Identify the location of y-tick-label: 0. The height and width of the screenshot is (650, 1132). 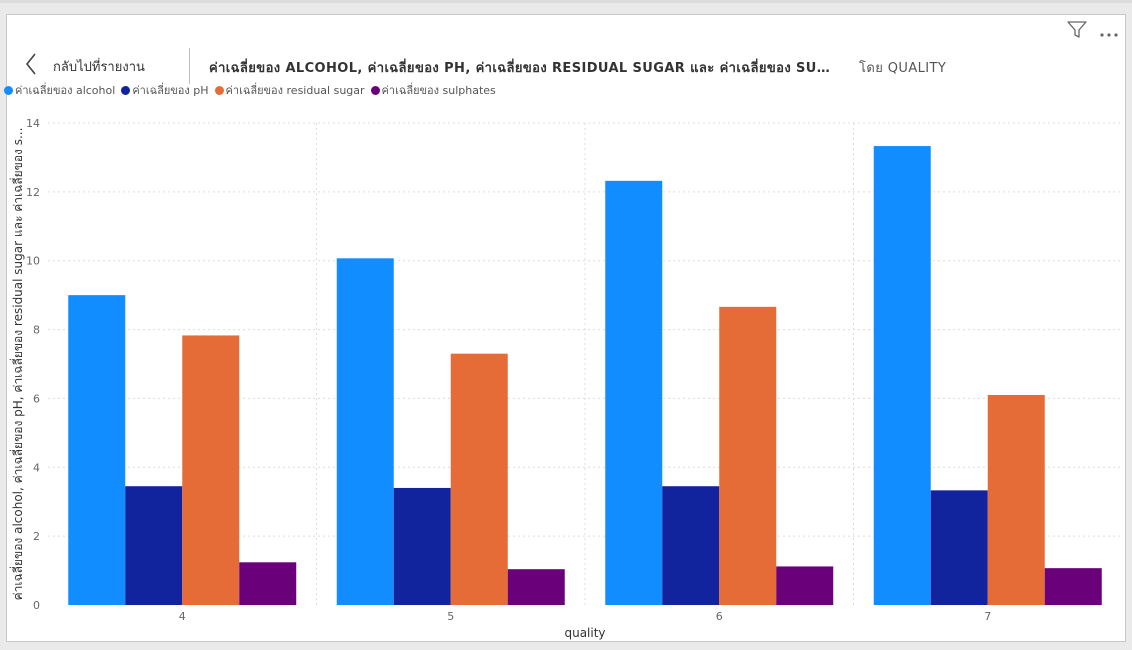
(36, 605).